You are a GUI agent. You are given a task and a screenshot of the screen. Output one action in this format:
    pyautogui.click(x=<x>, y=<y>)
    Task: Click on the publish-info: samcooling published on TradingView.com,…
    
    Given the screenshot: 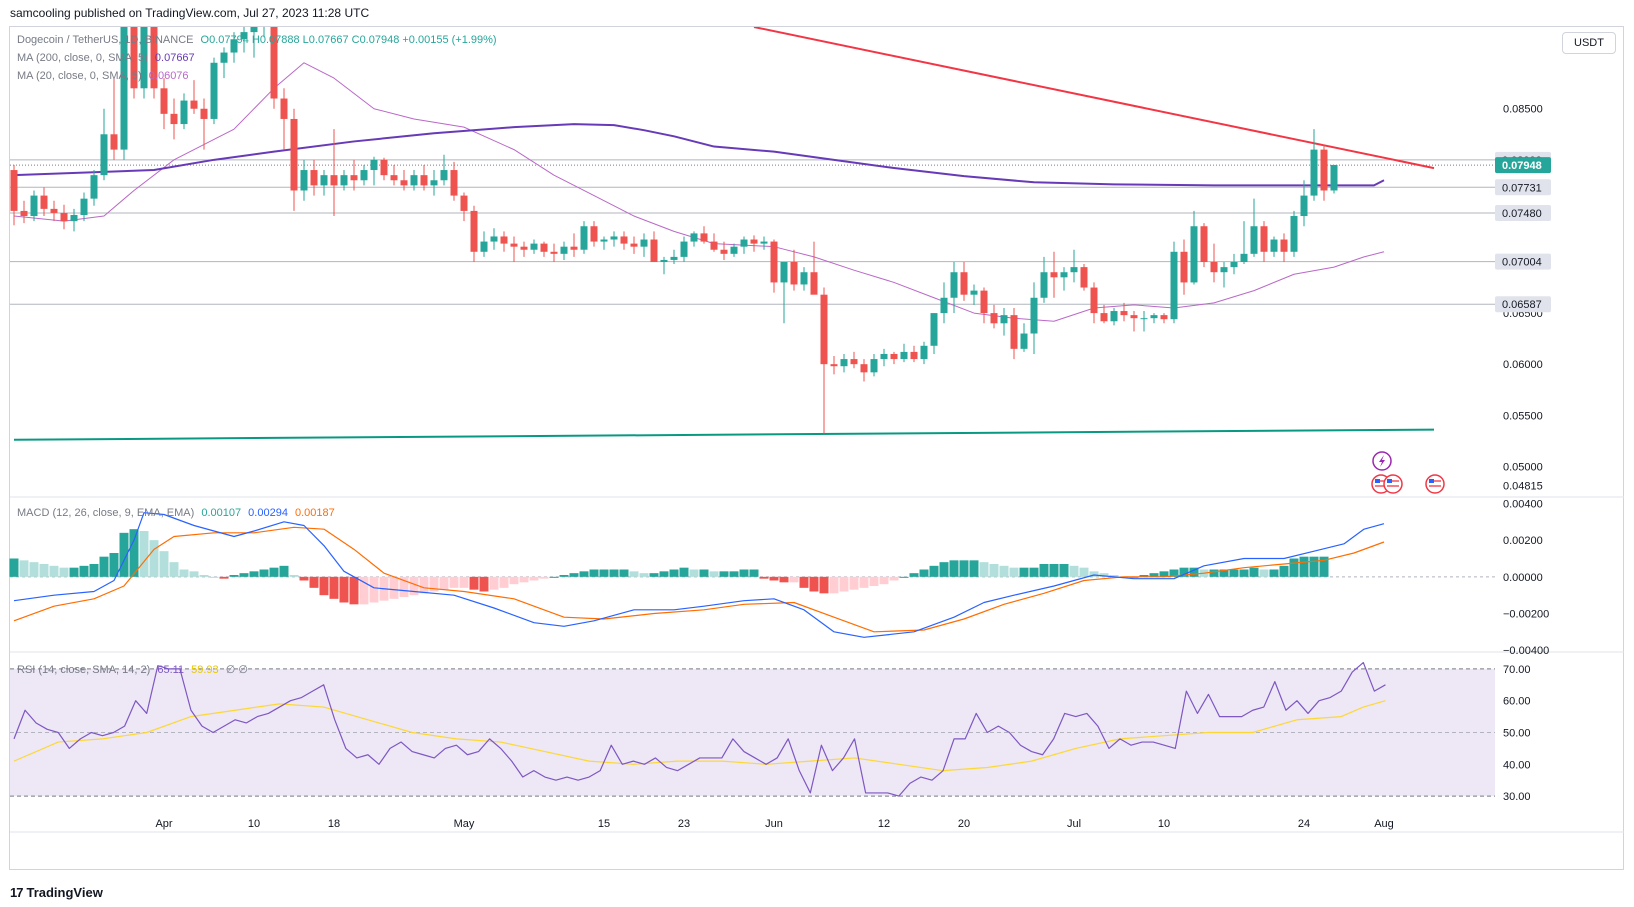 What is the action you would take?
    pyautogui.click(x=190, y=13)
    